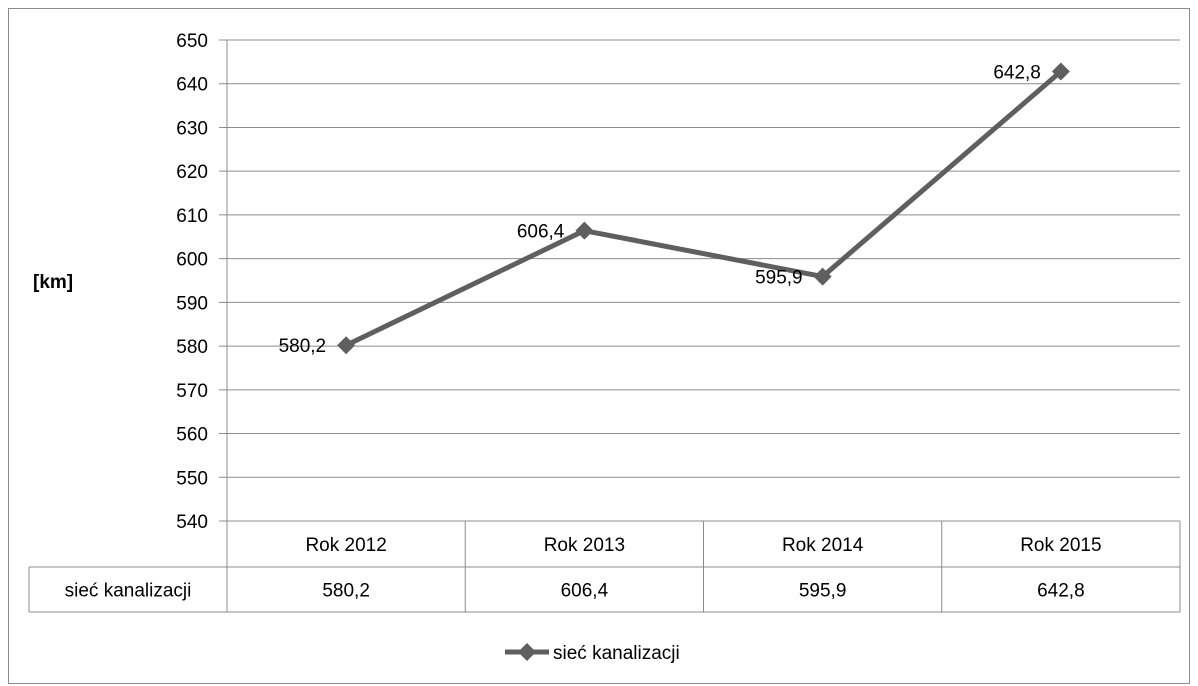 Image resolution: width=1198 pixels, height=686 pixels. What do you see at coordinates (192, 128) in the screenshot?
I see `y-tick-label: 630` at bounding box center [192, 128].